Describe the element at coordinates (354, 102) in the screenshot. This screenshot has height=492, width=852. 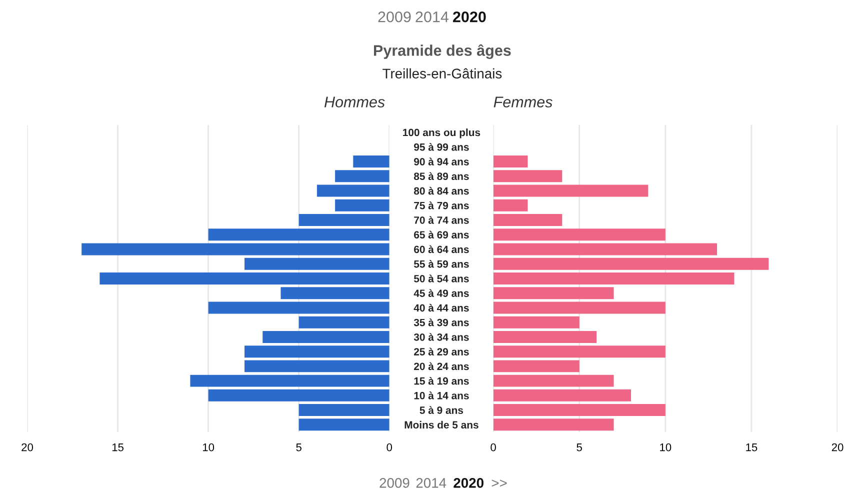
I see `text: Hommes` at that location.